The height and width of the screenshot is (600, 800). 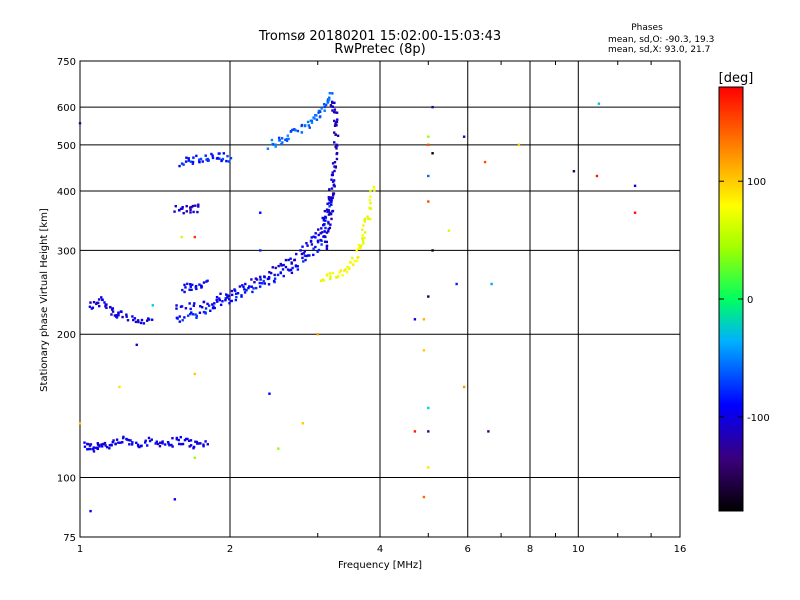 I want to click on y-axis-label: Stationary phase Virtual Height [km], so click(x=44, y=300).